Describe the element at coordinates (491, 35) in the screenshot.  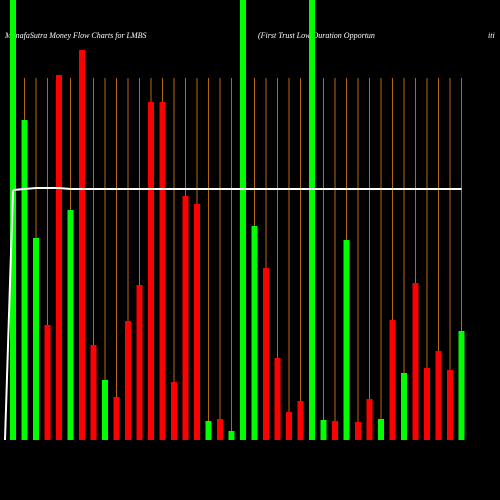
I see `chart-subtitle-tail: iti` at that location.